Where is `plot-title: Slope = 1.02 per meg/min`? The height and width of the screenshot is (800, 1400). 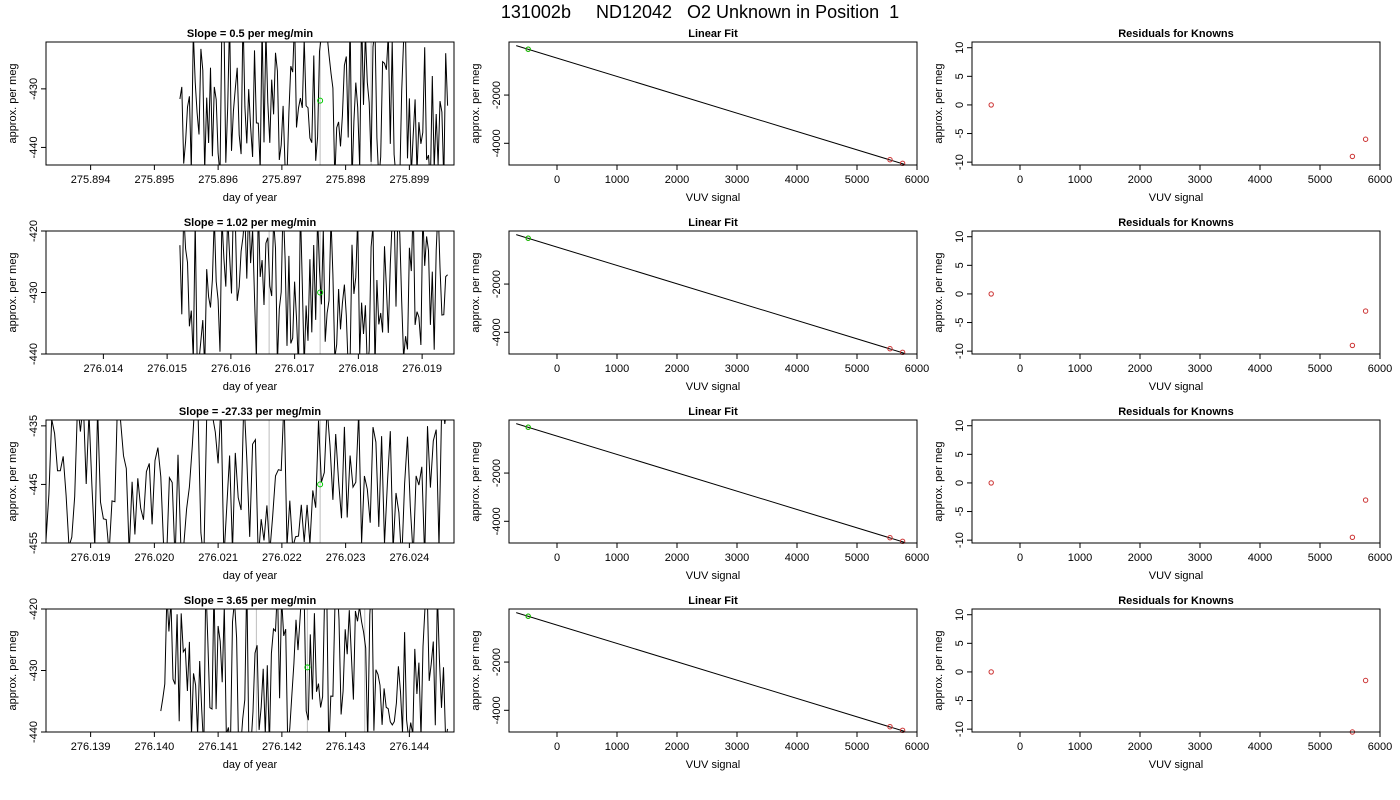
plot-title: Slope = 1.02 per meg/min is located at coordinates (250, 223).